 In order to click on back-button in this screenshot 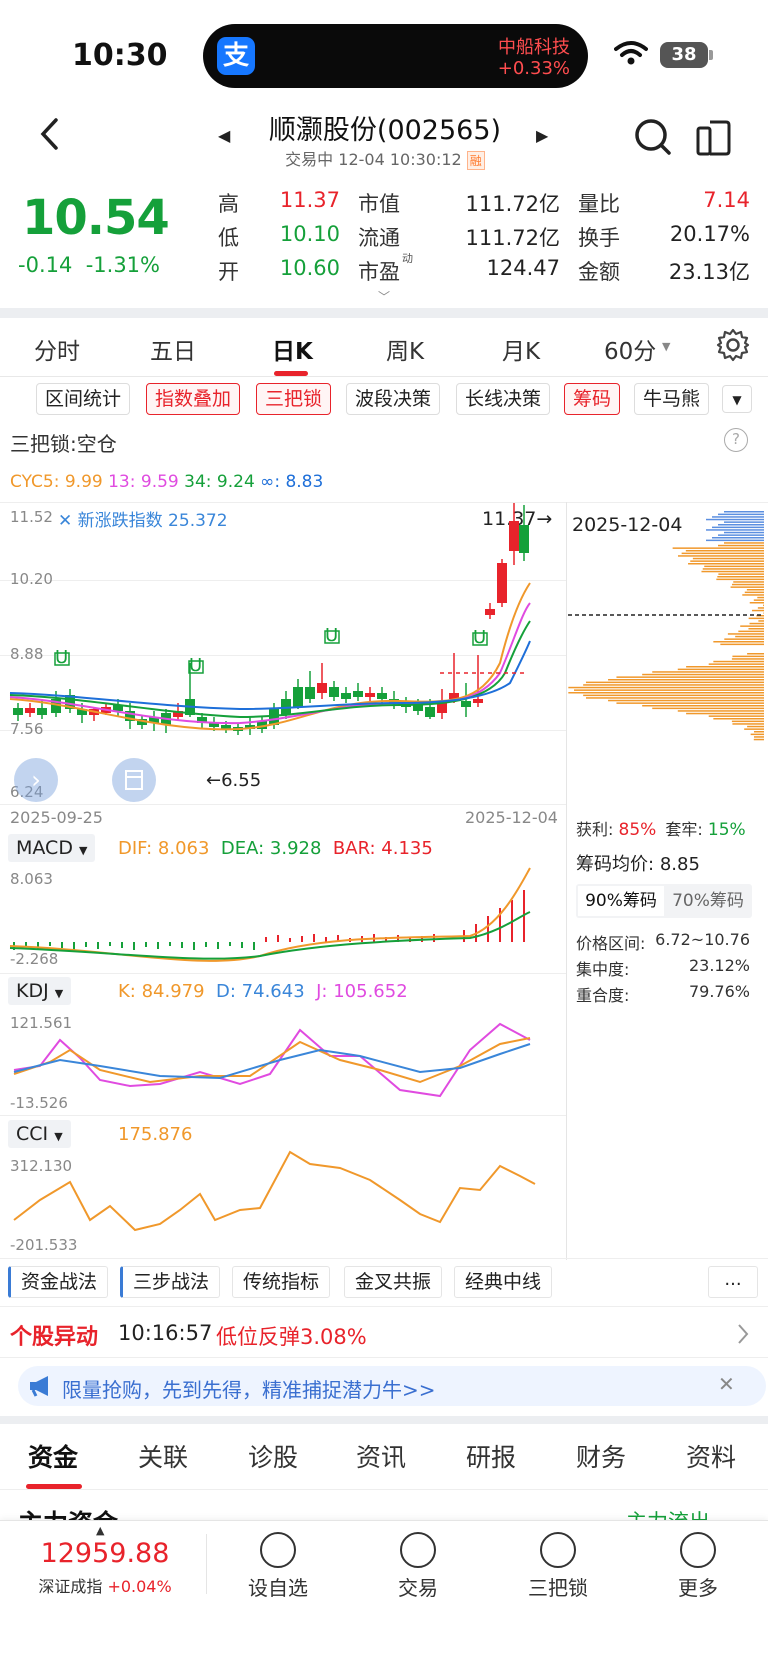, I will do `click(50, 139)`.